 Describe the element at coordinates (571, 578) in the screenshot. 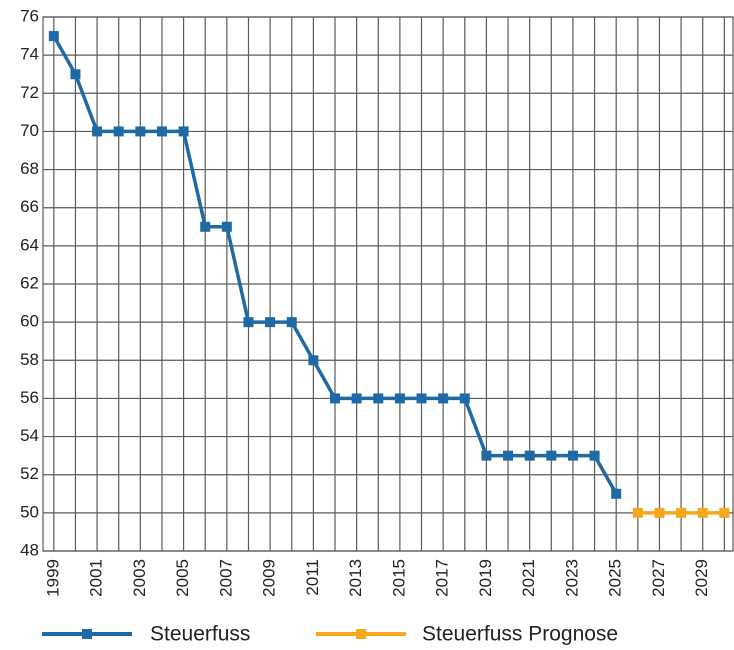

I see `x-tick-label: 2023` at that location.